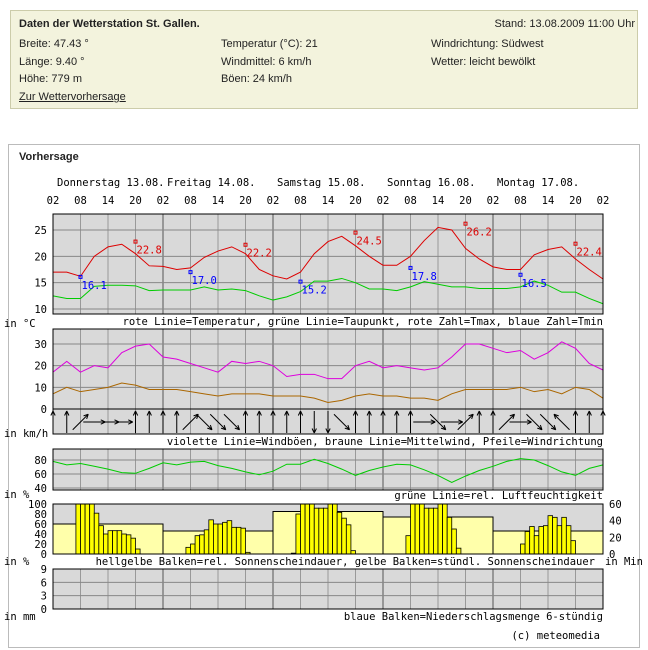  Describe the element at coordinates (615, 522) in the screenshot. I see `sunshine-right-tick-label: 40` at that location.